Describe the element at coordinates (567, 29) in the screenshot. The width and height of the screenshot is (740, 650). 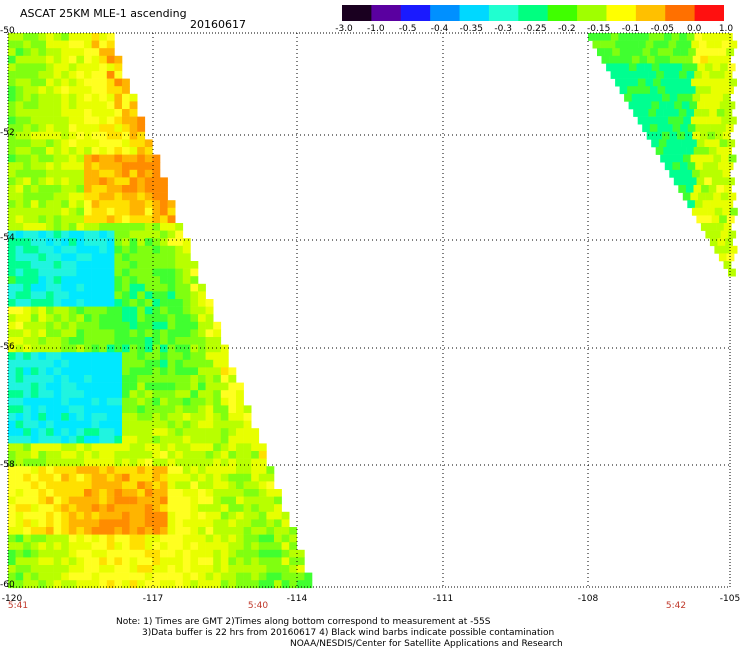
I see `colorbar-tick-label: -0.2` at that location.